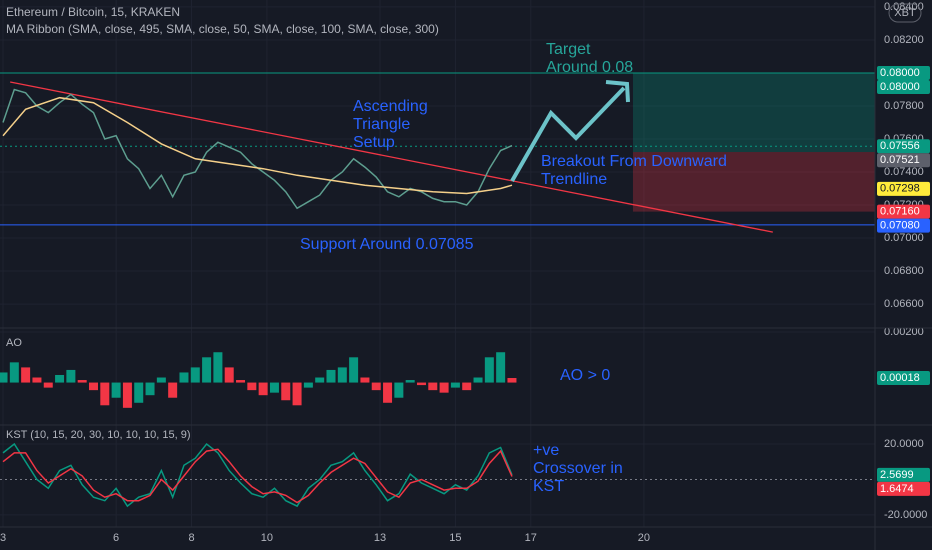 The image size is (932, 550). What do you see at coordinates (3, 538) in the screenshot?
I see `x-tick-label: 3` at bounding box center [3, 538].